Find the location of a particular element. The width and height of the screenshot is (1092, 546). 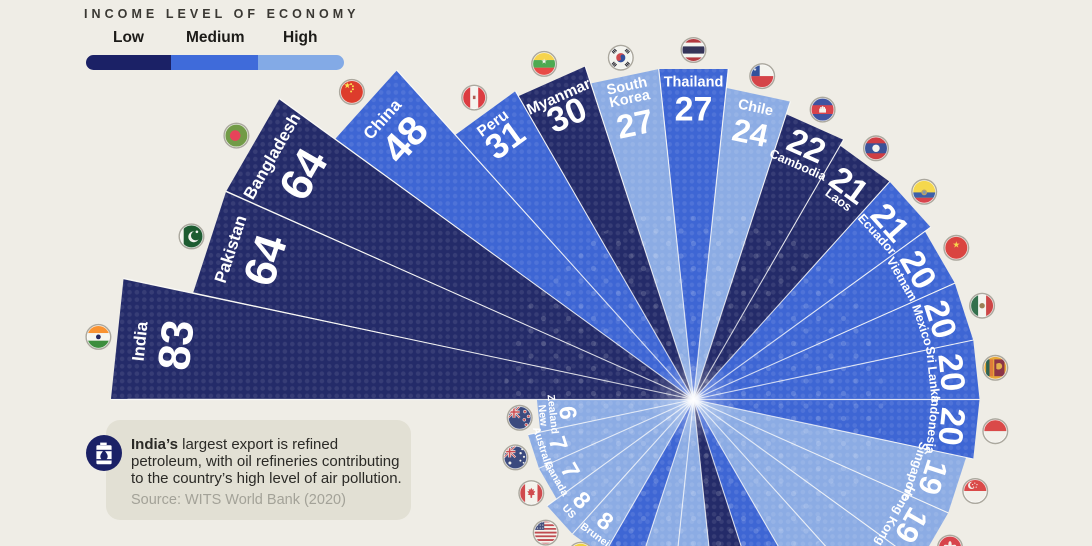

svg-text: New is located at coordinates (543, 416).